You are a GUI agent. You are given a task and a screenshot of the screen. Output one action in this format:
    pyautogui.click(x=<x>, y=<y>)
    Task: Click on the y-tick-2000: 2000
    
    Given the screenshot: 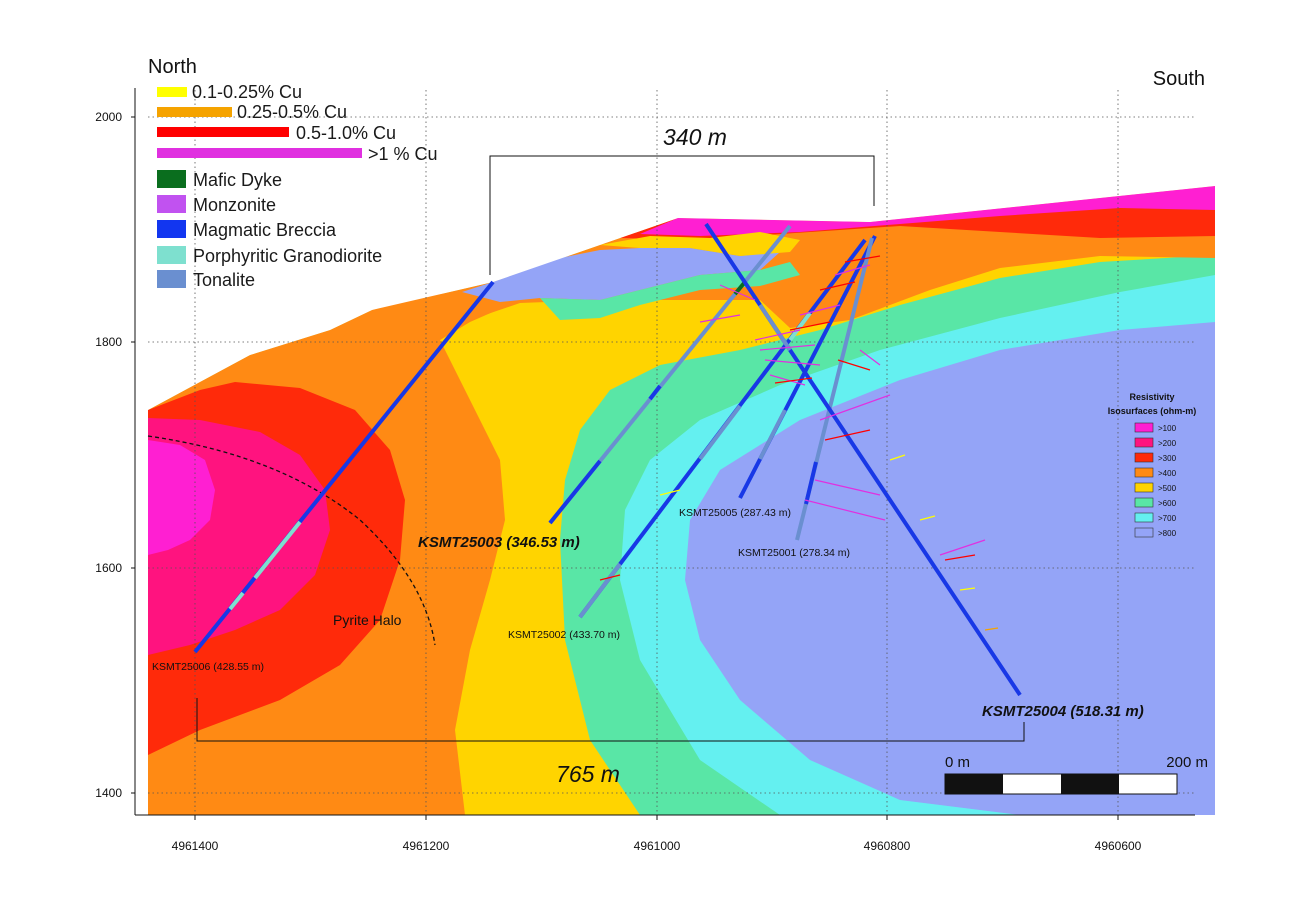 What is the action you would take?
    pyautogui.click(x=108, y=117)
    